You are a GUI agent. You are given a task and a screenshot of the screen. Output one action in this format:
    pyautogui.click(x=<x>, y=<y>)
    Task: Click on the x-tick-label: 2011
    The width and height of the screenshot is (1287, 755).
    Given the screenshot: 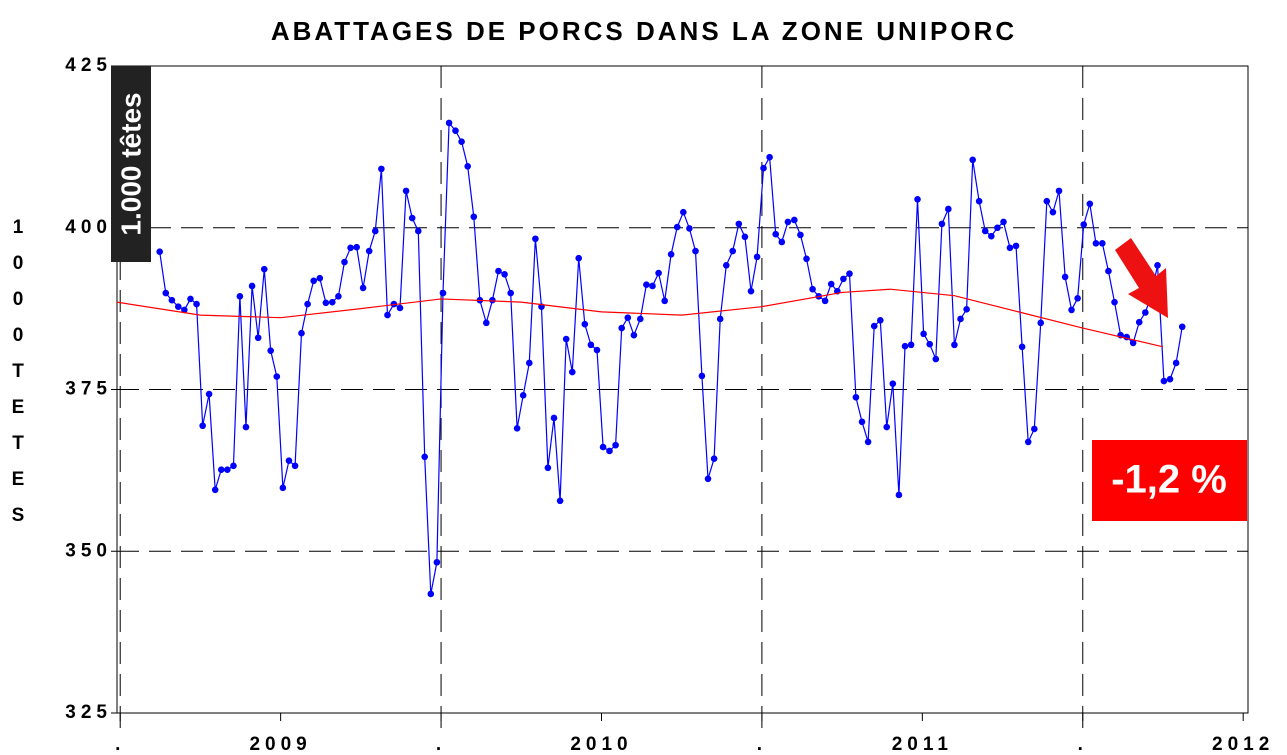 What is the action you would take?
    pyautogui.click(x=922, y=744)
    